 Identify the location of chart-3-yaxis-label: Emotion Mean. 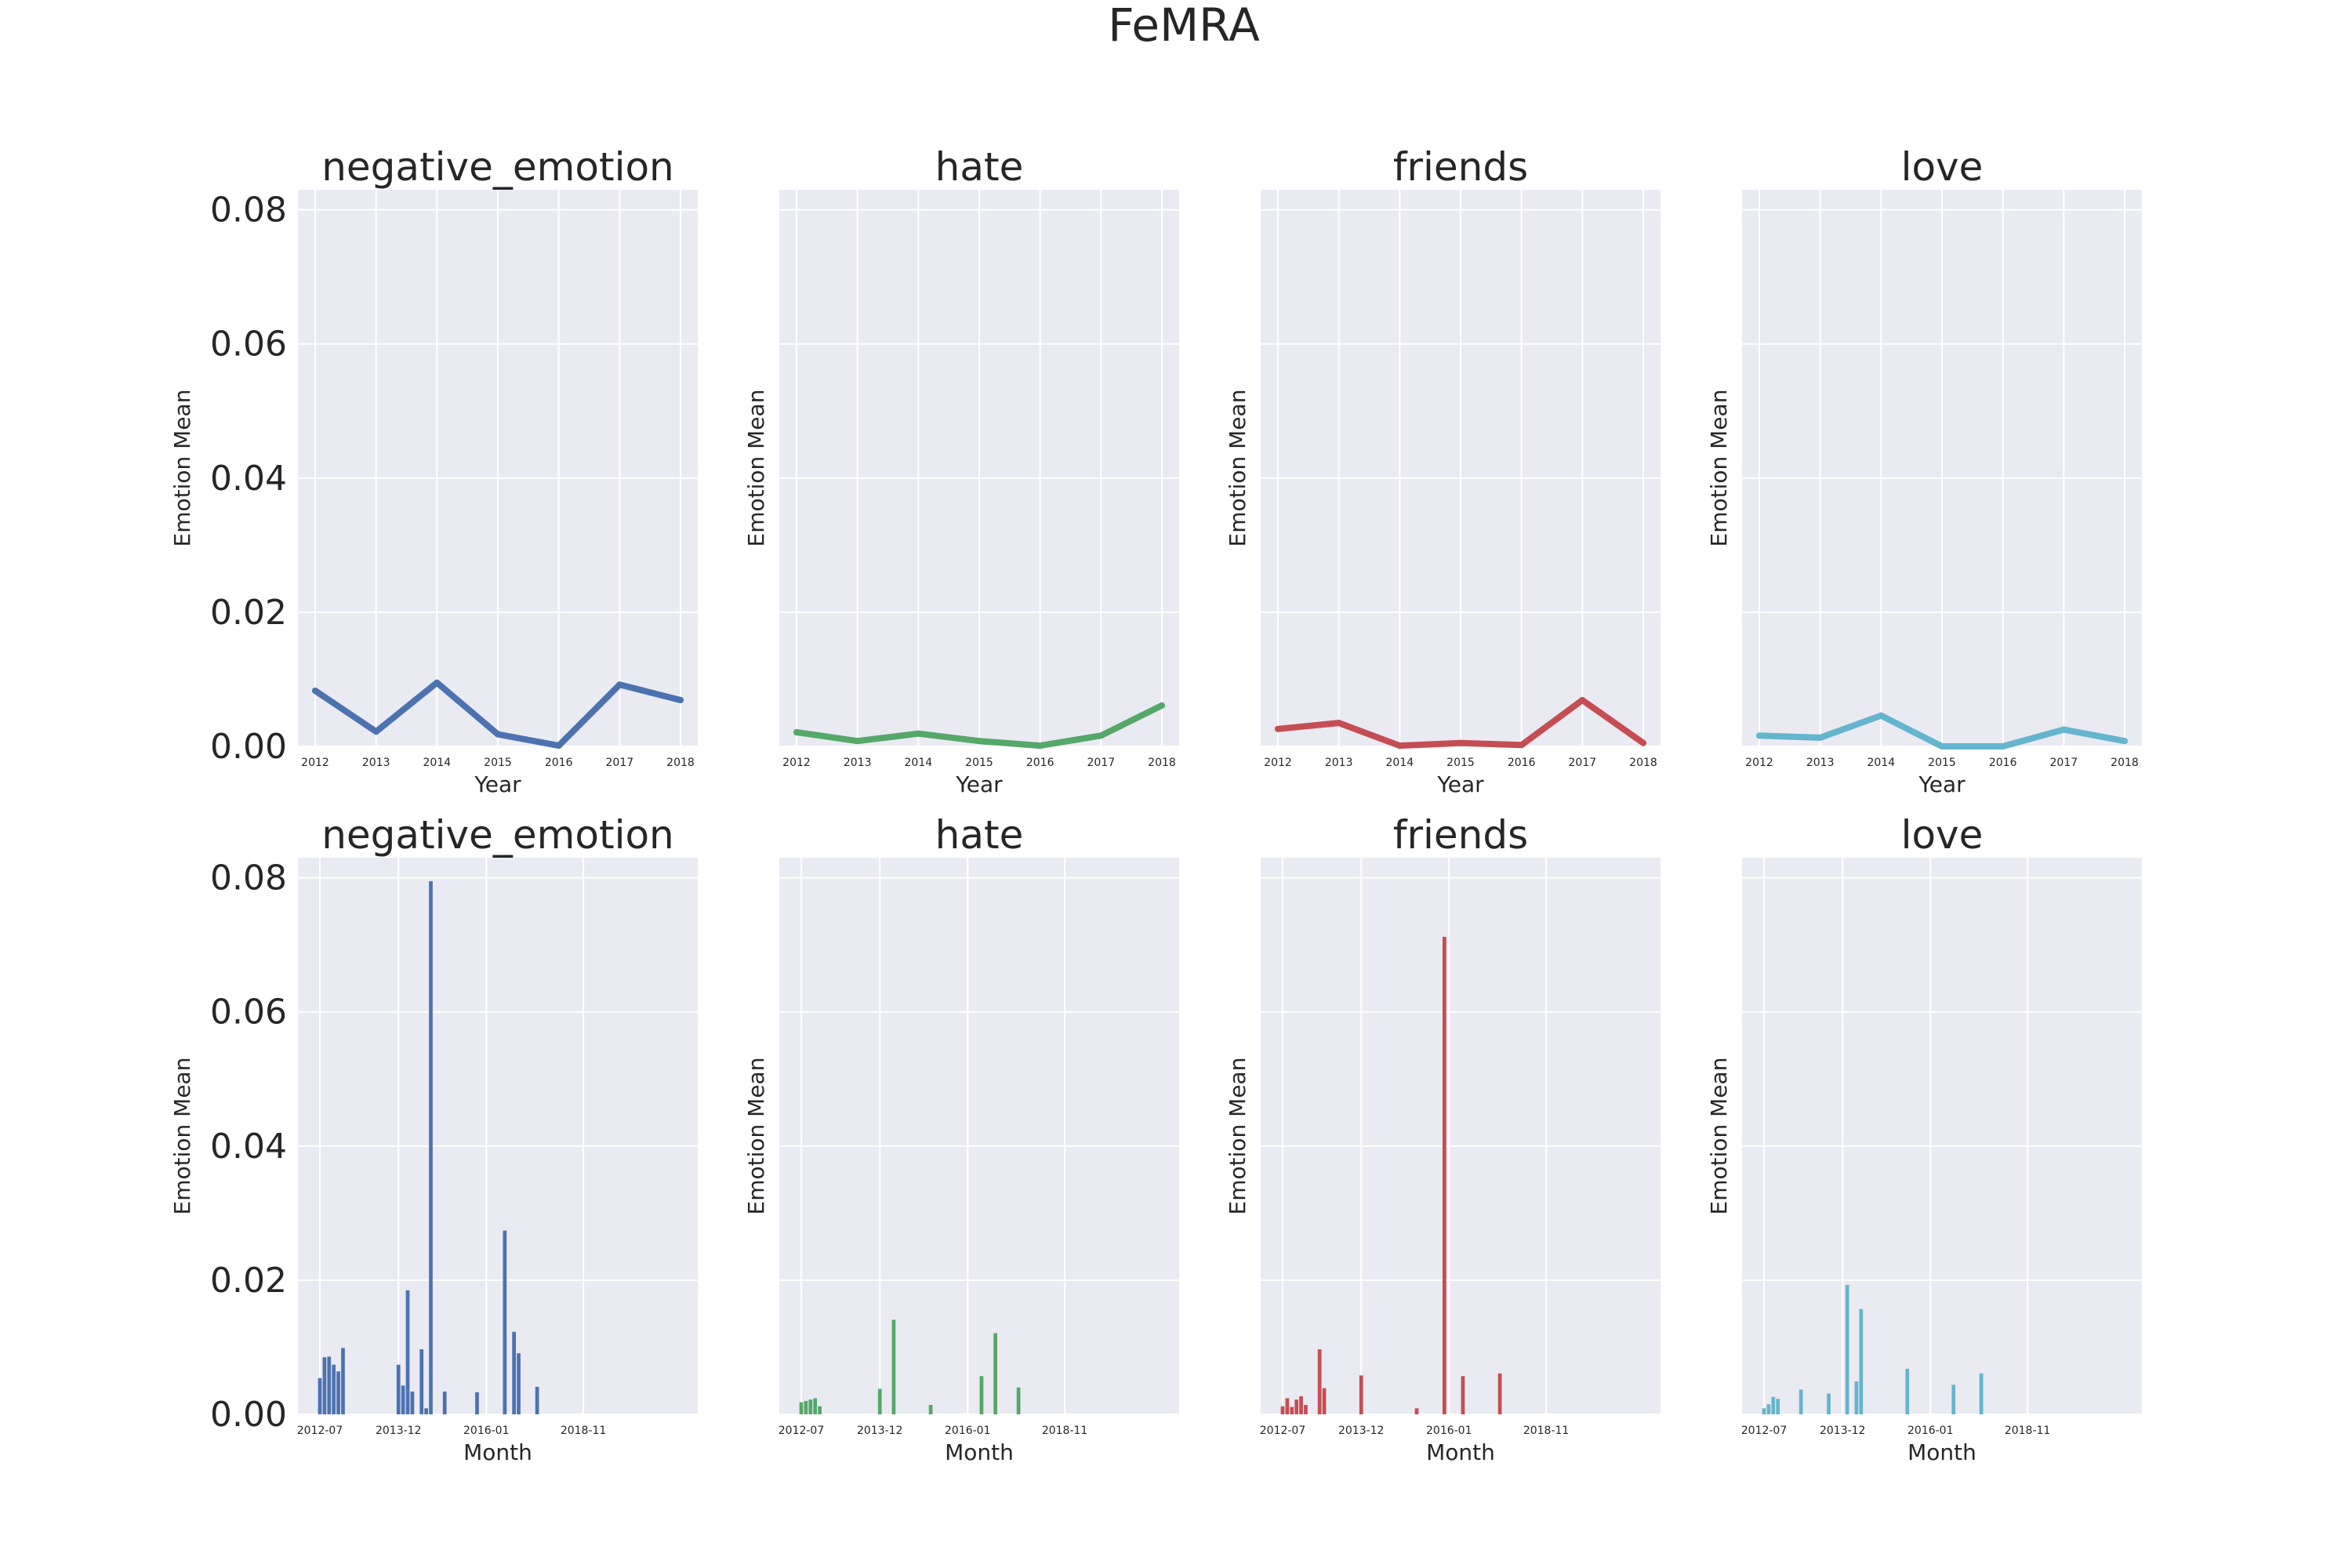
(1719, 469).